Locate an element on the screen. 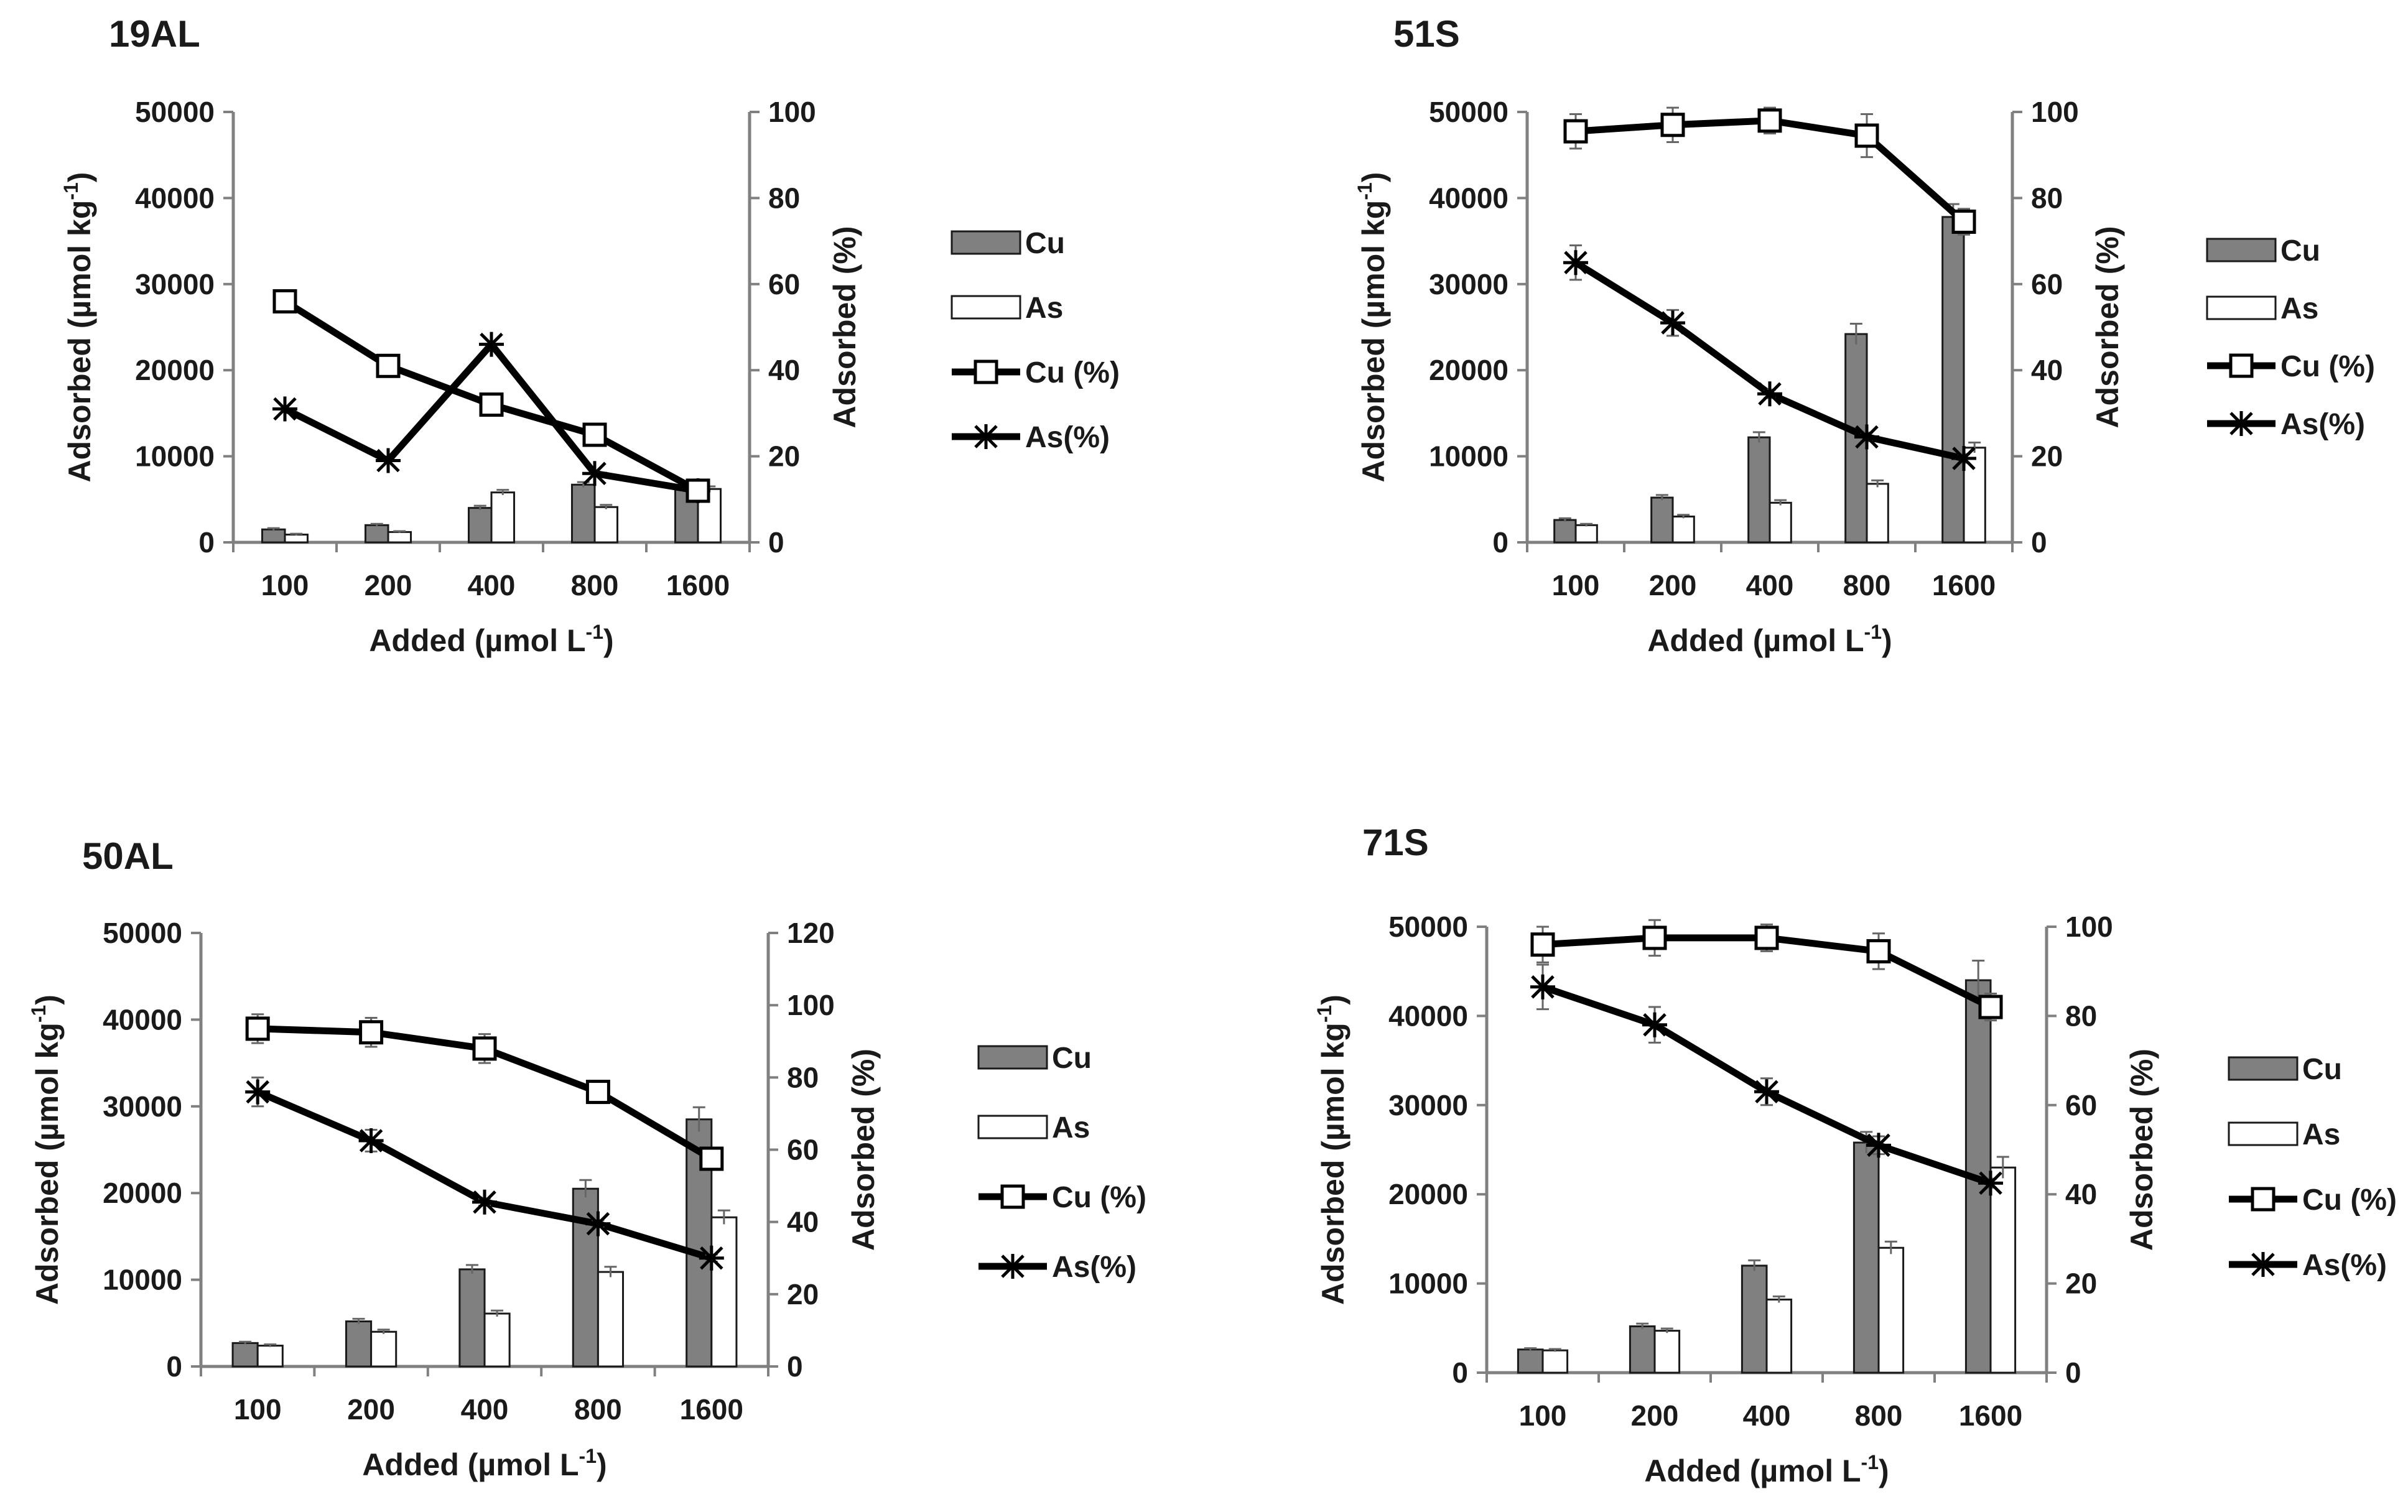 Image resolution: width=2408 pixels, height=1512 pixels. y2-tick-label: 60 is located at coordinates (2081, 1105).